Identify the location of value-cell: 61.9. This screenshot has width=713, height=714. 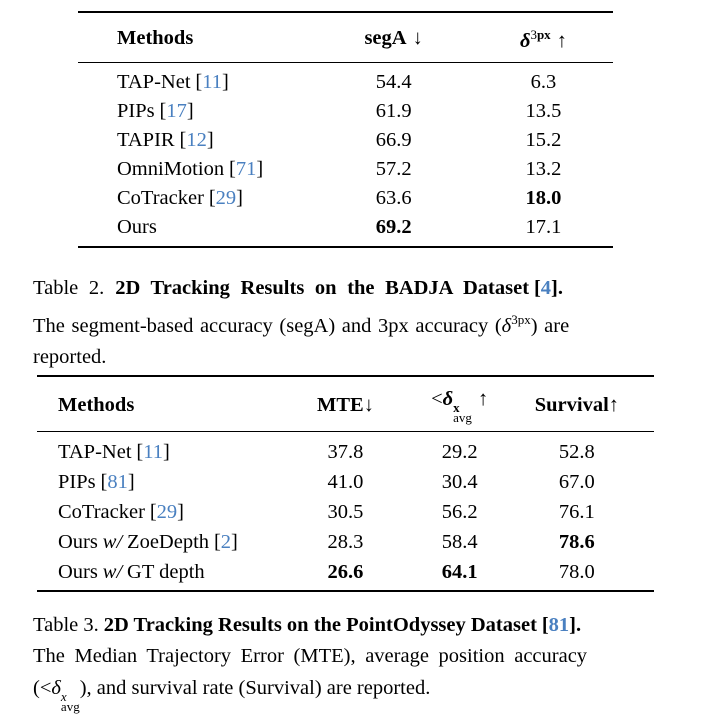
(393, 110).